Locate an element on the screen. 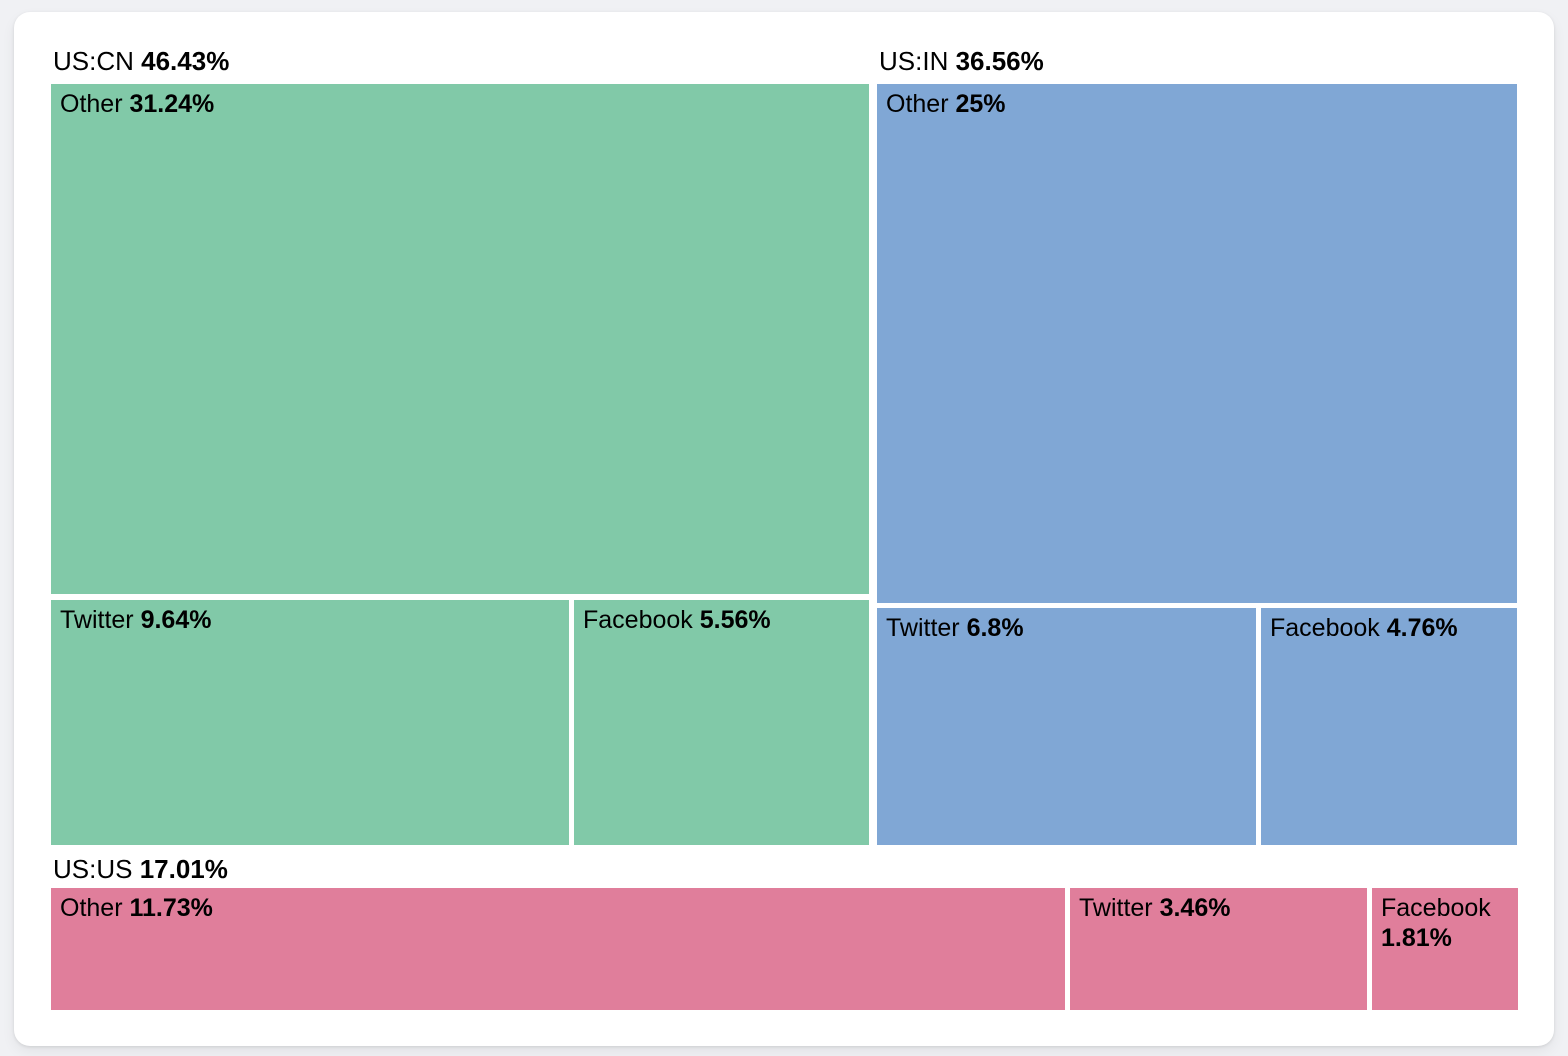  group-name: US:US is located at coordinates (93, 869).